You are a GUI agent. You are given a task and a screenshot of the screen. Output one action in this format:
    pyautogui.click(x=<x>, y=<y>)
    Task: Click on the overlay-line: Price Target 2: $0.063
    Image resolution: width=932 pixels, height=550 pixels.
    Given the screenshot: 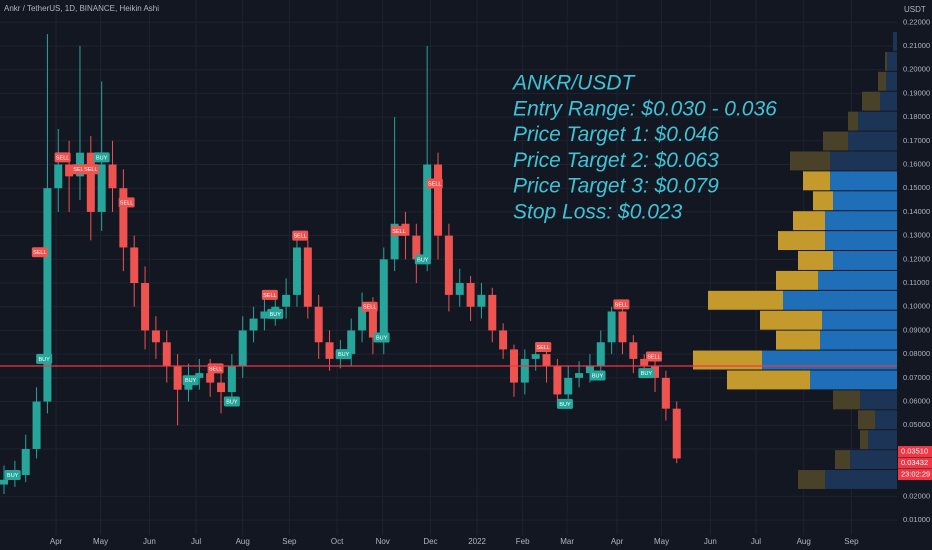 What is the action you would take?
    pyautogui.click(x=616, y=160)
    